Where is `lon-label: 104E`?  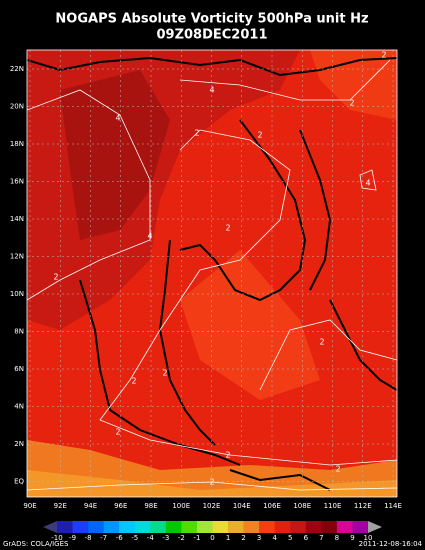
lon-label: 104E is located at coordinates (242, 506).